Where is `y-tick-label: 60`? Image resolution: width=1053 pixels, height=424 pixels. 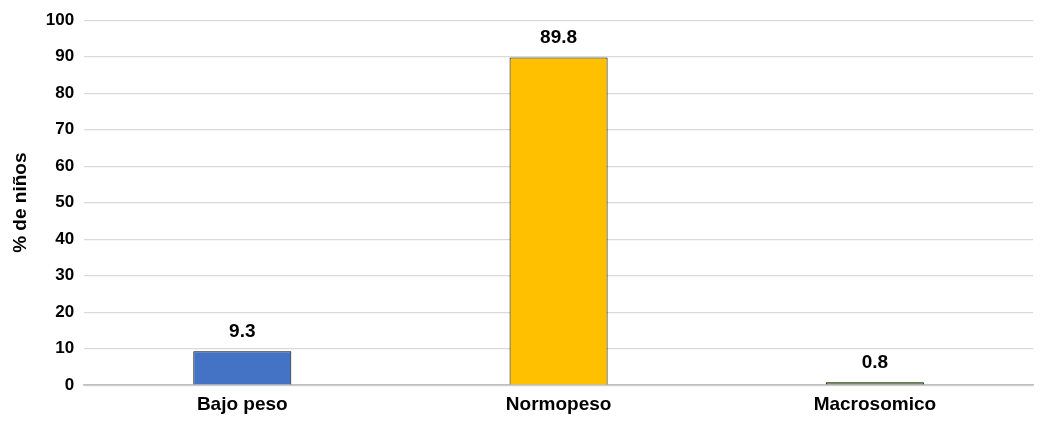 y-tick-label: 60 is located at coordinates (65, 165).